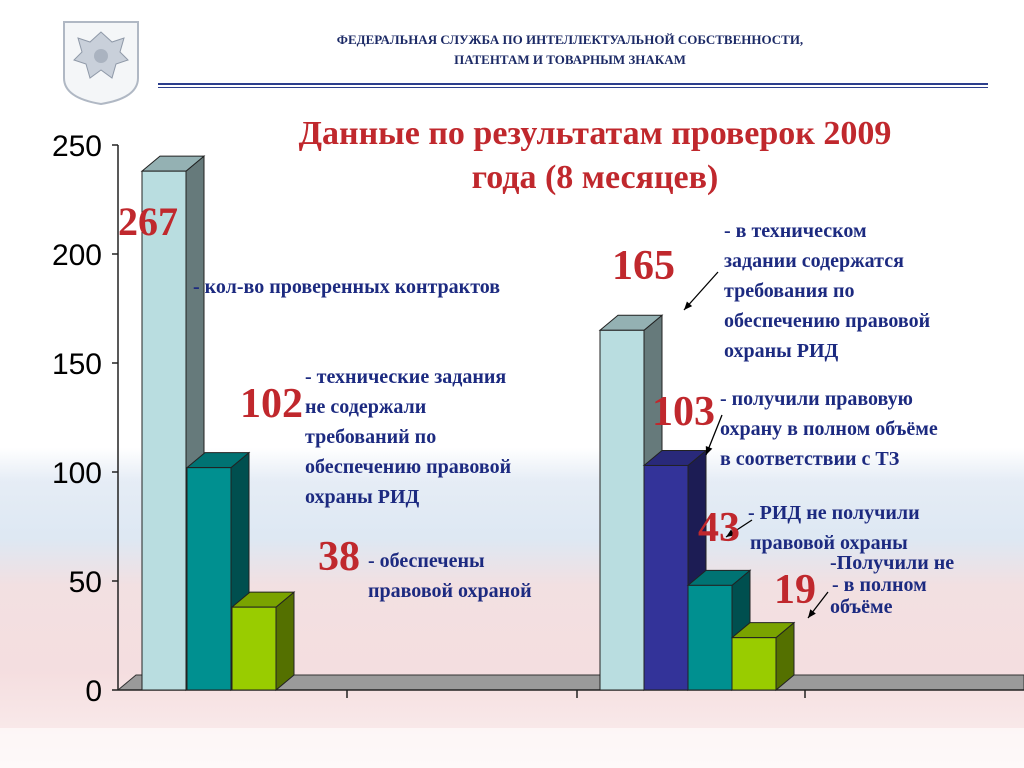 The image size is (1024, 768). I want to click on bar-side, so click(285, 641).